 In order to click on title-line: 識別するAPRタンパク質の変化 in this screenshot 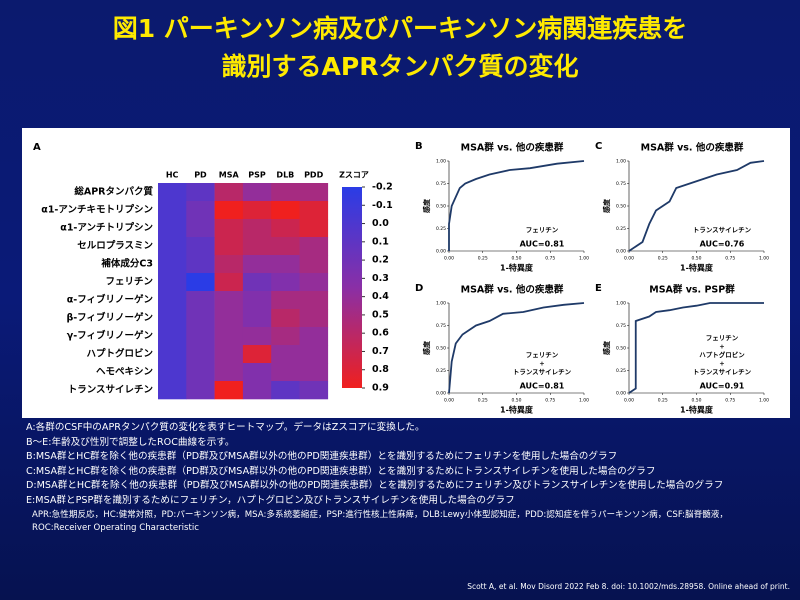, I will do `click(400, 66)`.